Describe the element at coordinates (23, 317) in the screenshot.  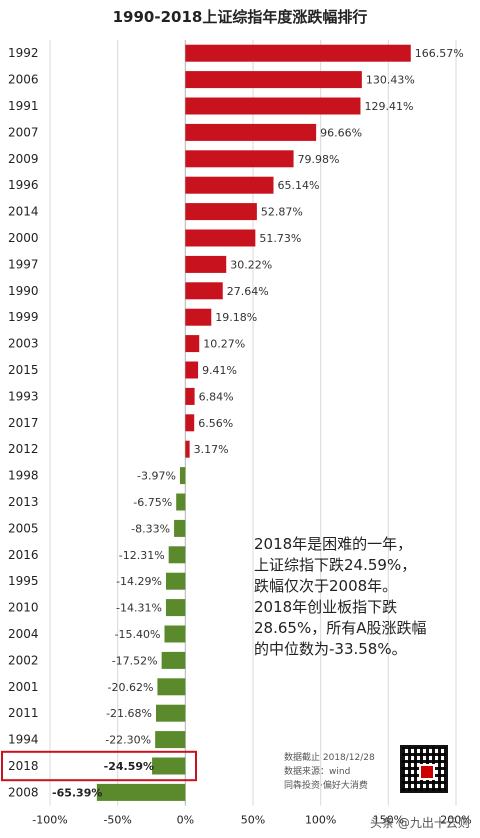
I see `category-label: 1999` at that location.